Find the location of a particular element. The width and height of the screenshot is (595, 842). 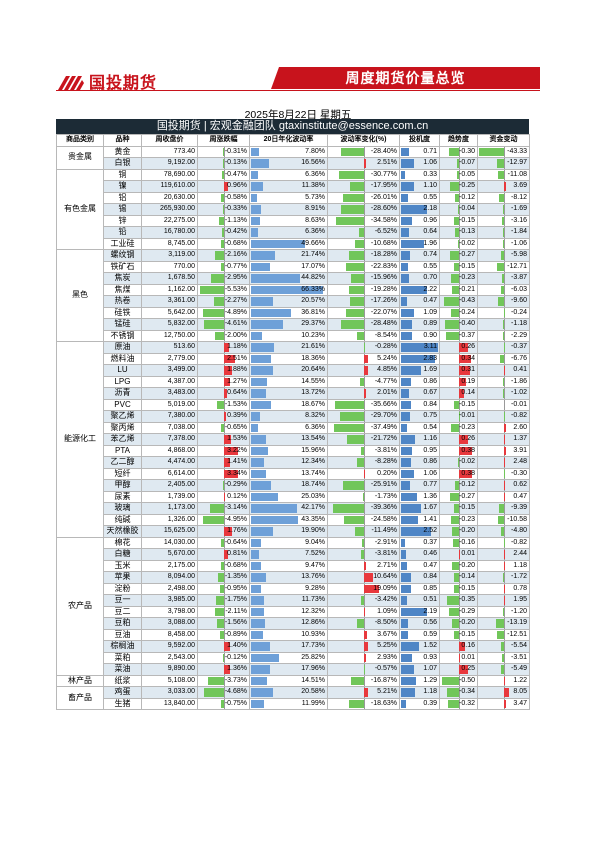

trend: 0.25 is located at coordinates (458, 669).